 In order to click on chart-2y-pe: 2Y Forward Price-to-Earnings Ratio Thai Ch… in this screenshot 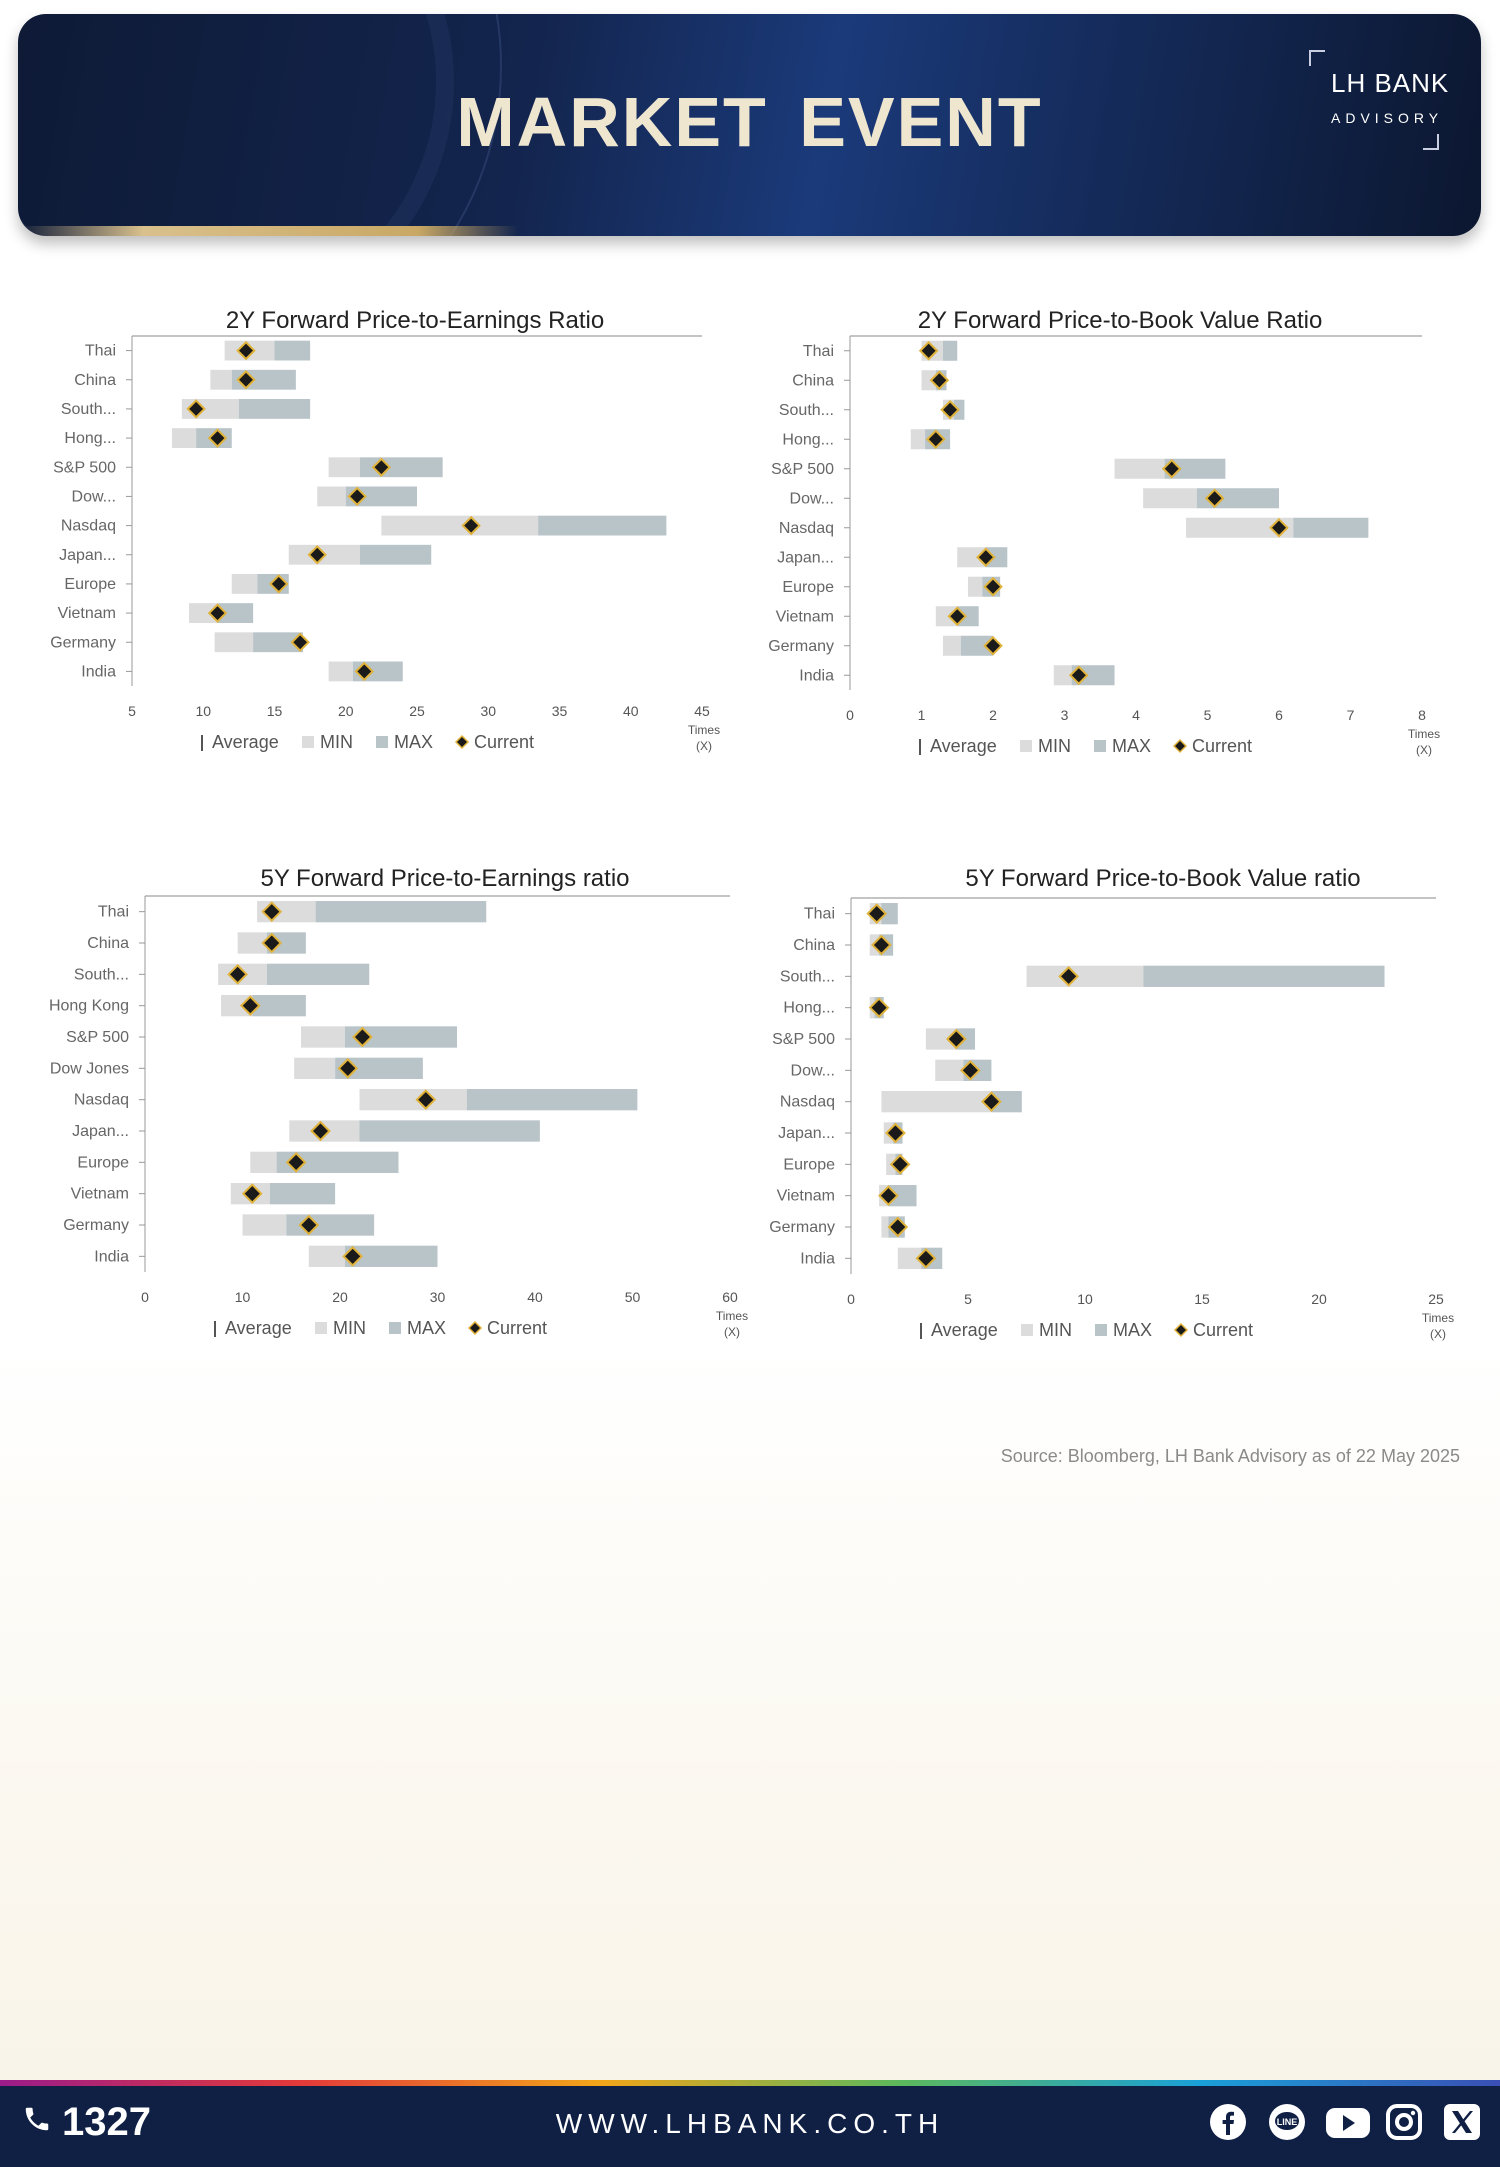, I will do `click(380, 550)`.